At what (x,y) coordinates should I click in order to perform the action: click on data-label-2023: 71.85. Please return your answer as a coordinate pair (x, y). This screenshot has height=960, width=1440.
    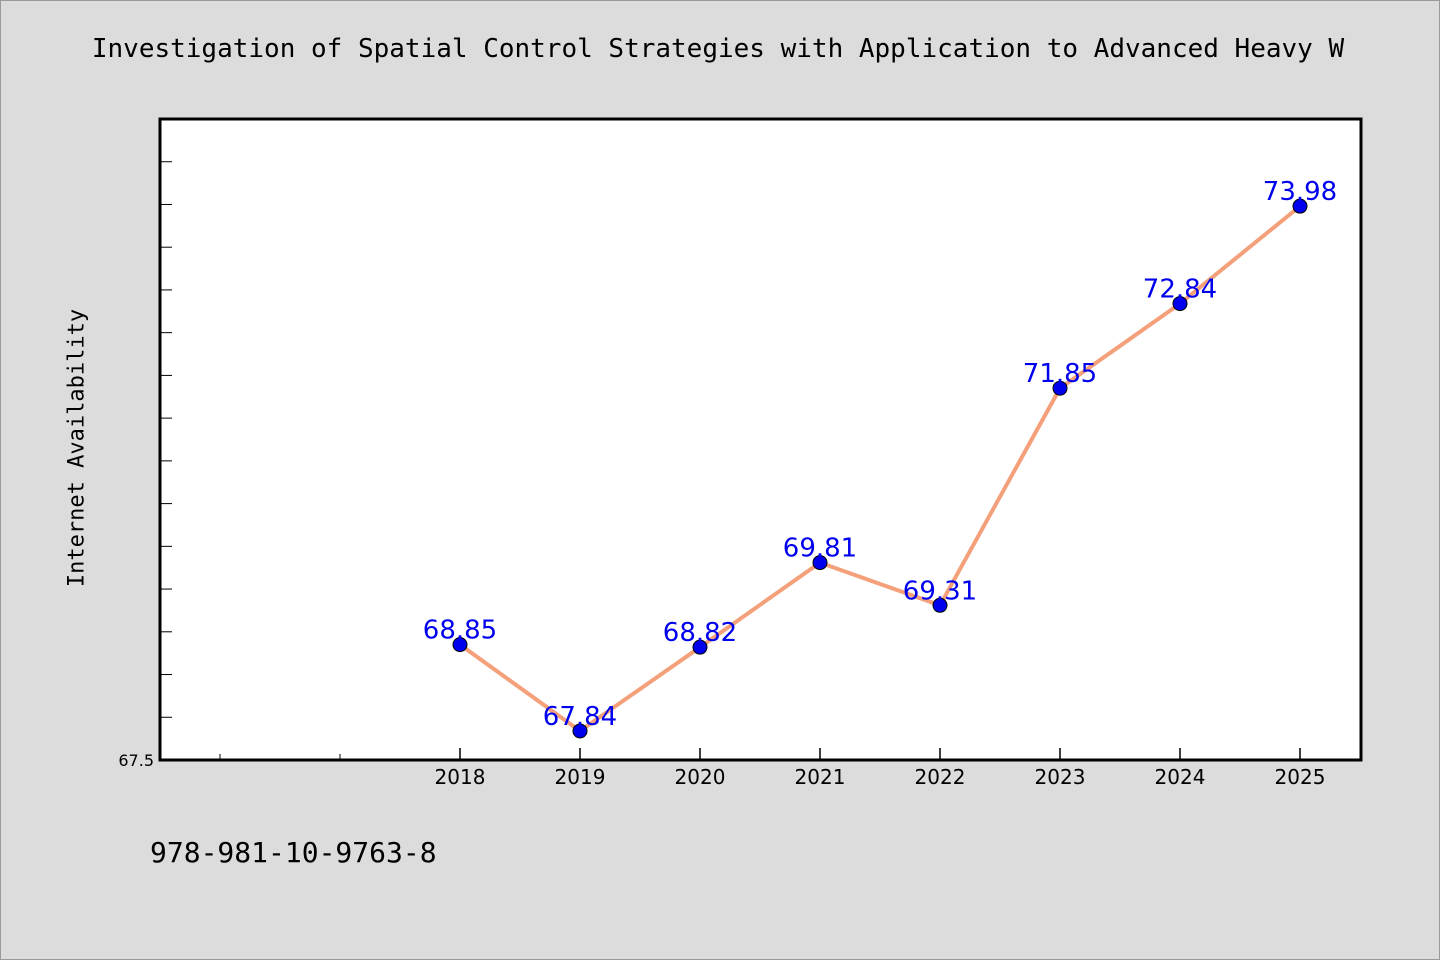
    Looking at the image, I should click on (1060, 374).